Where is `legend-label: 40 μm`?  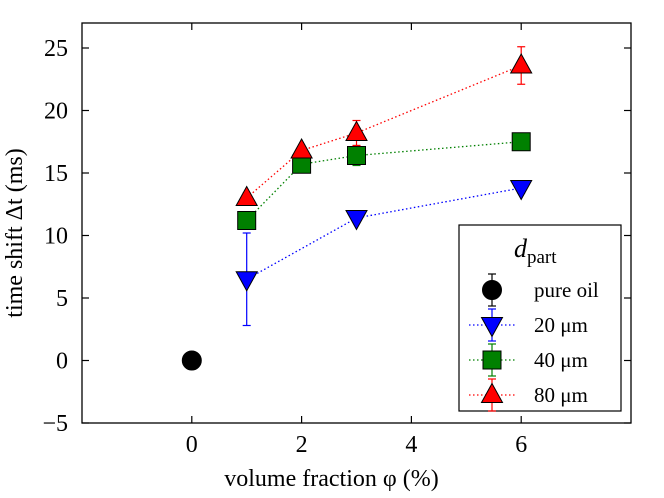
legend-label: 40 μm is located at coordinates (561, 360).